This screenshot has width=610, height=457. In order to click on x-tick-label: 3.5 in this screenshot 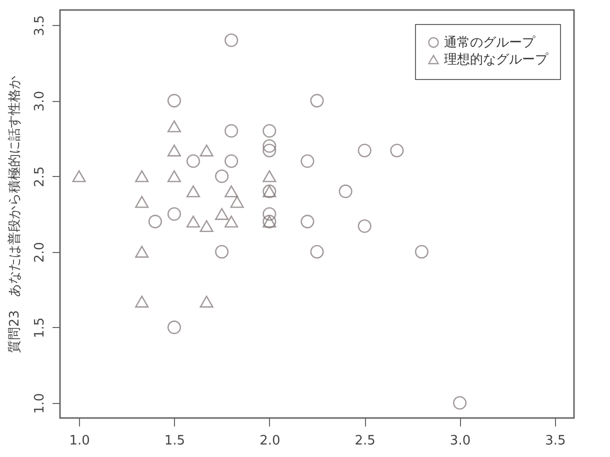, I will do `click(555, 441)`.